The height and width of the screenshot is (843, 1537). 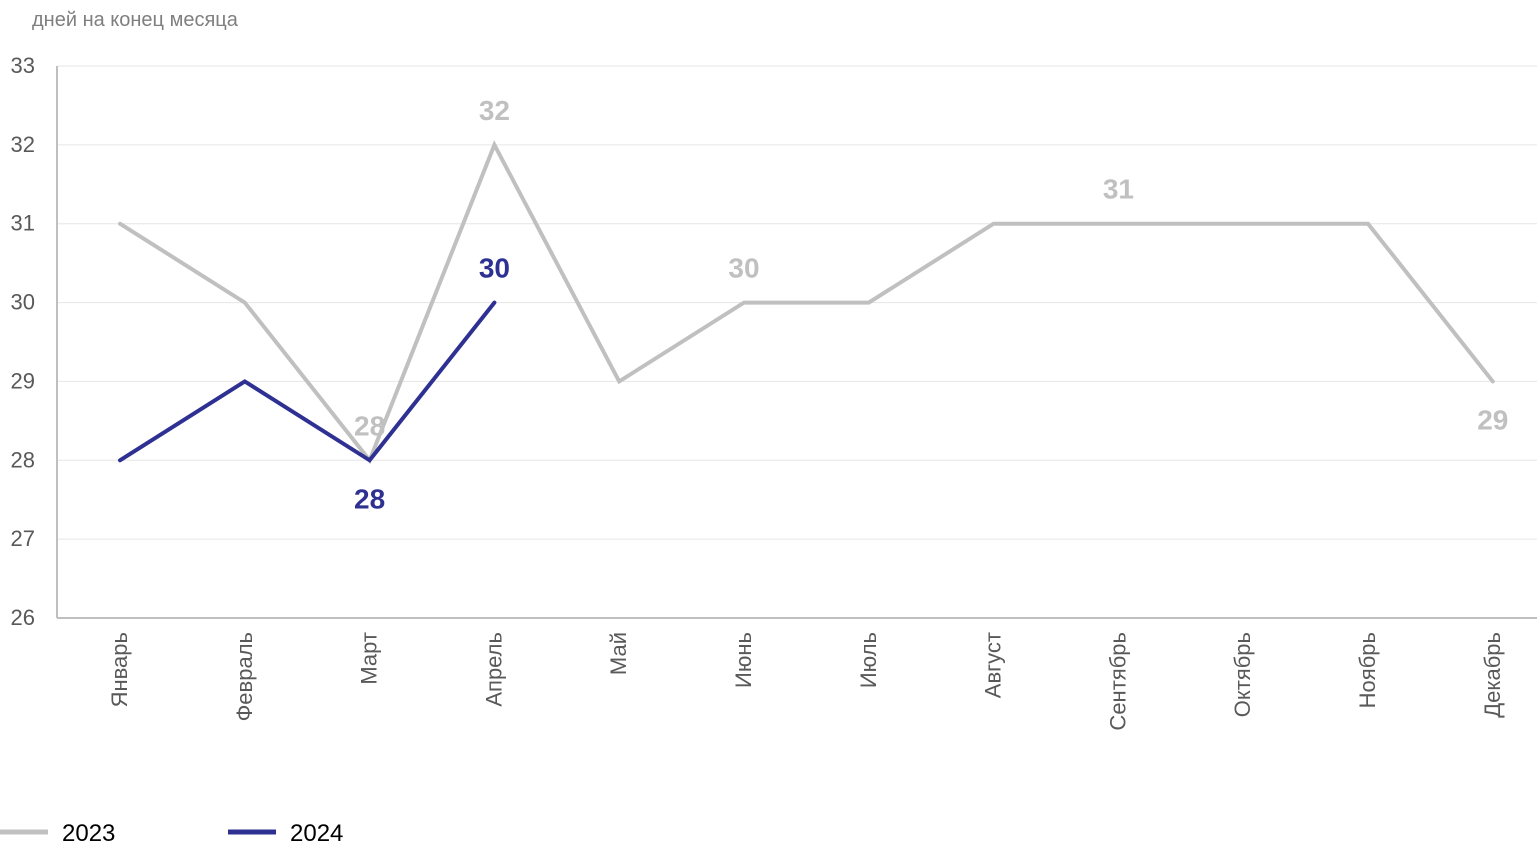 What do you see at coordinates (1492, 419) in the screenshot?
I see `data-label: 29` at bounding box center [1492, 419].